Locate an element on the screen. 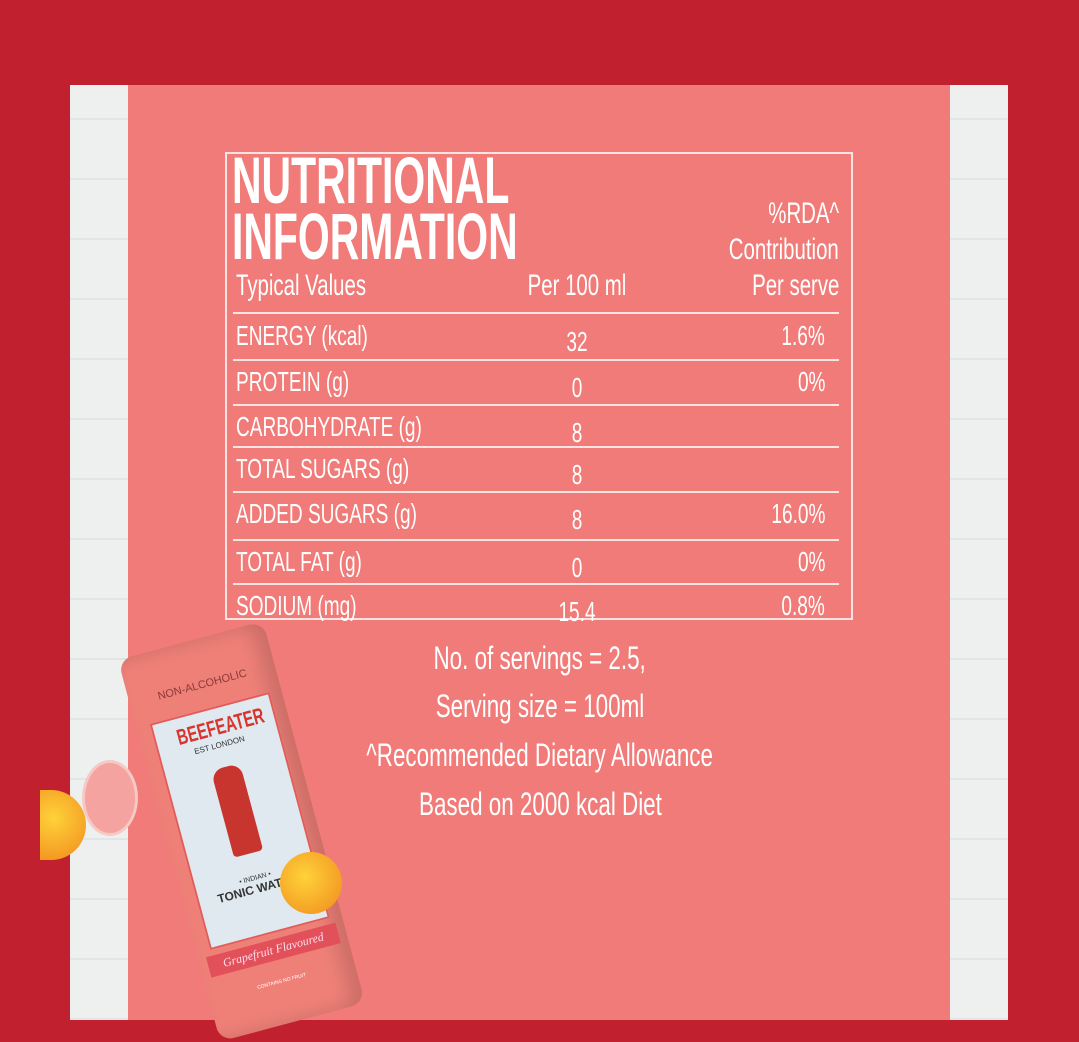  title-line-2: INFORMATION is located at coordinates (375, 236).